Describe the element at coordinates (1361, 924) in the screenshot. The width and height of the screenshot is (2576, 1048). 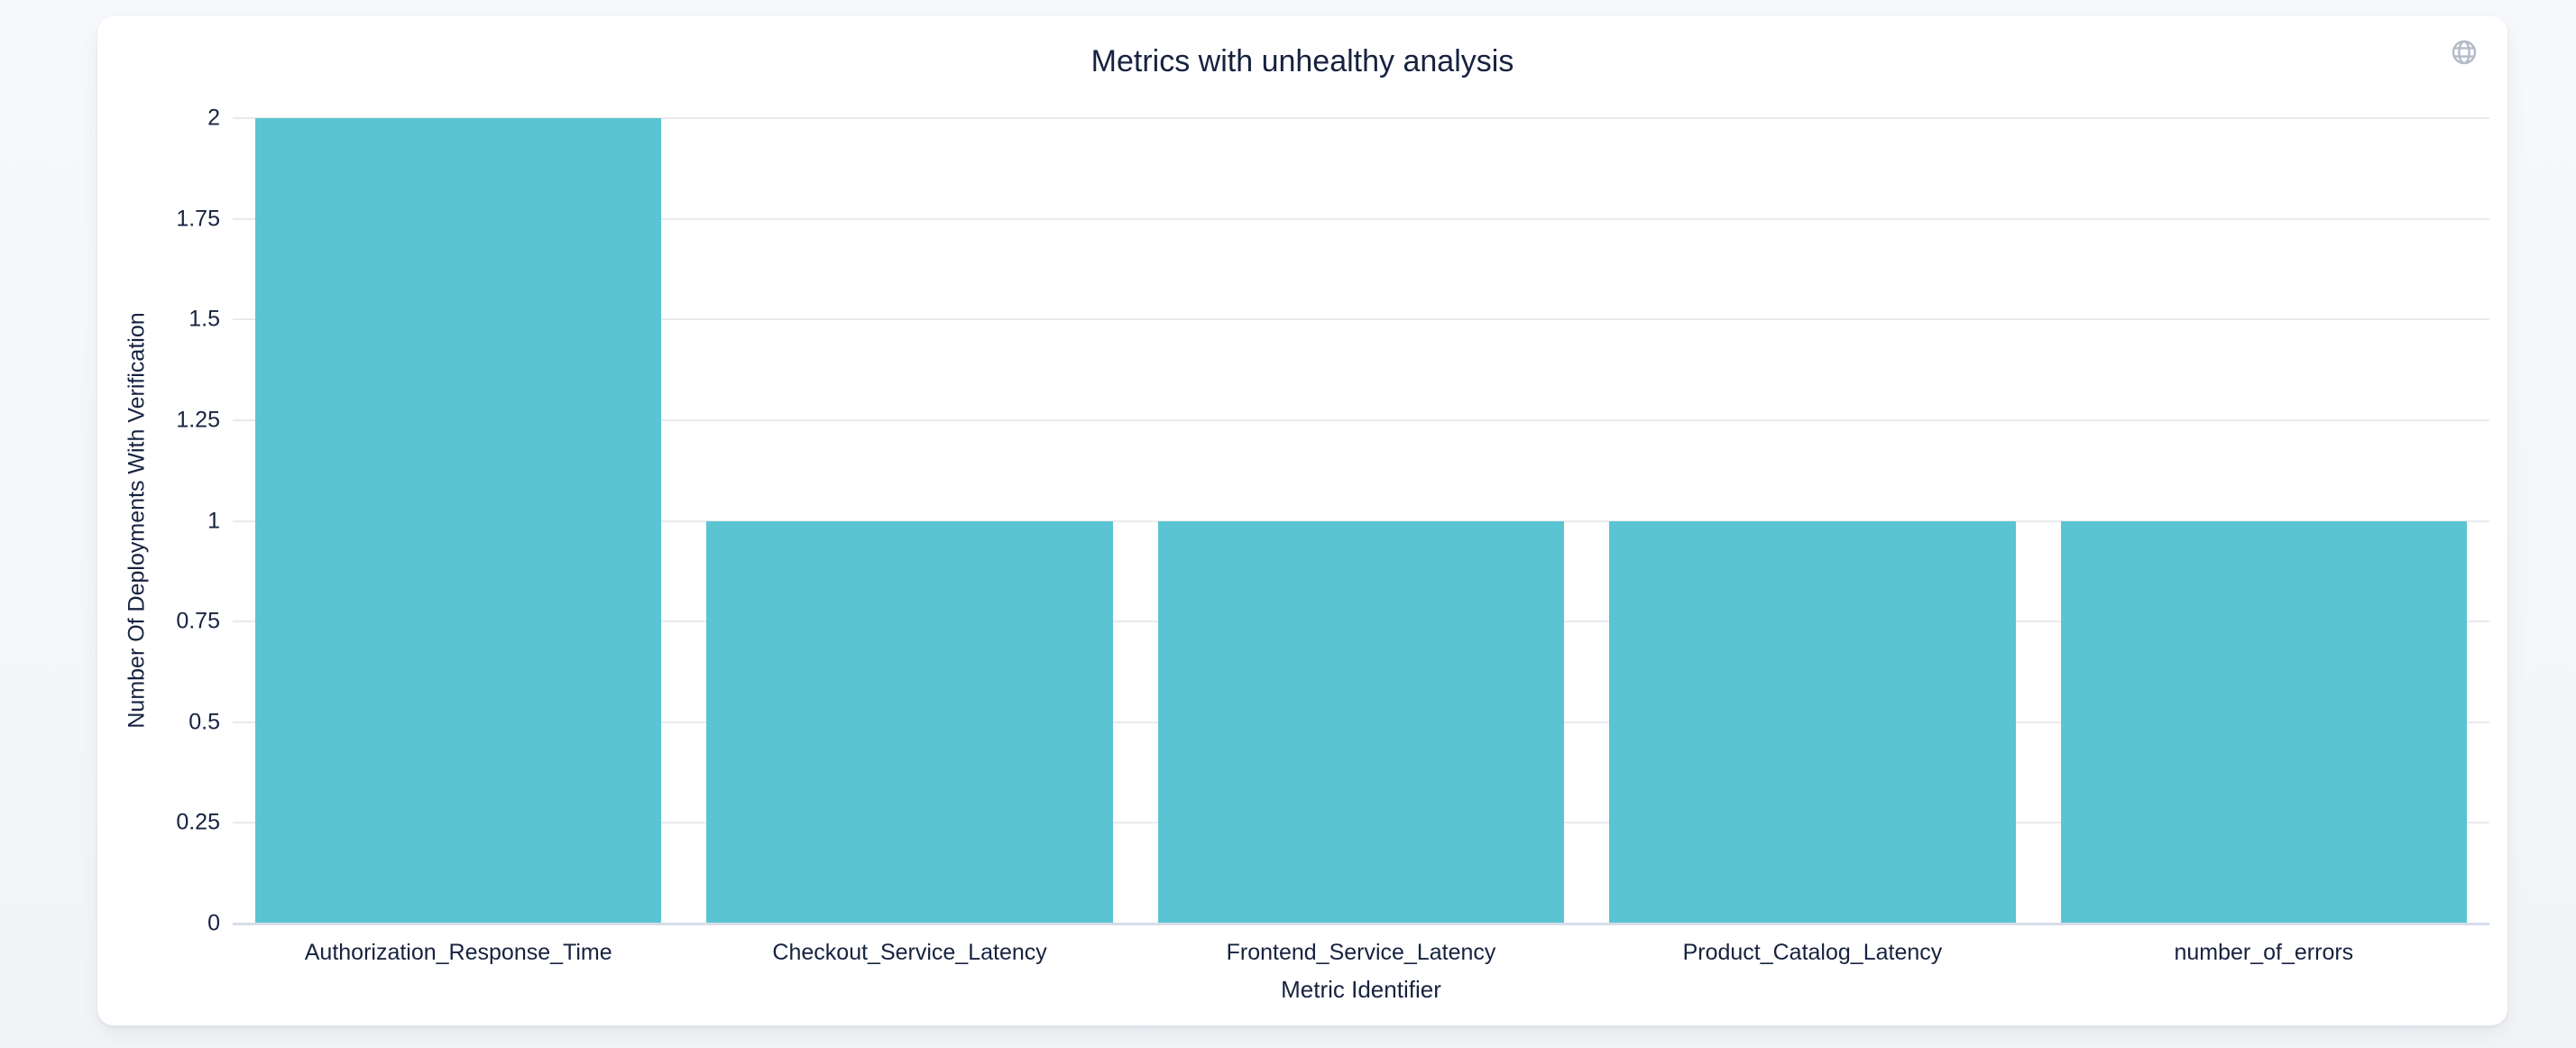
I see `x-axis-line` at that location.